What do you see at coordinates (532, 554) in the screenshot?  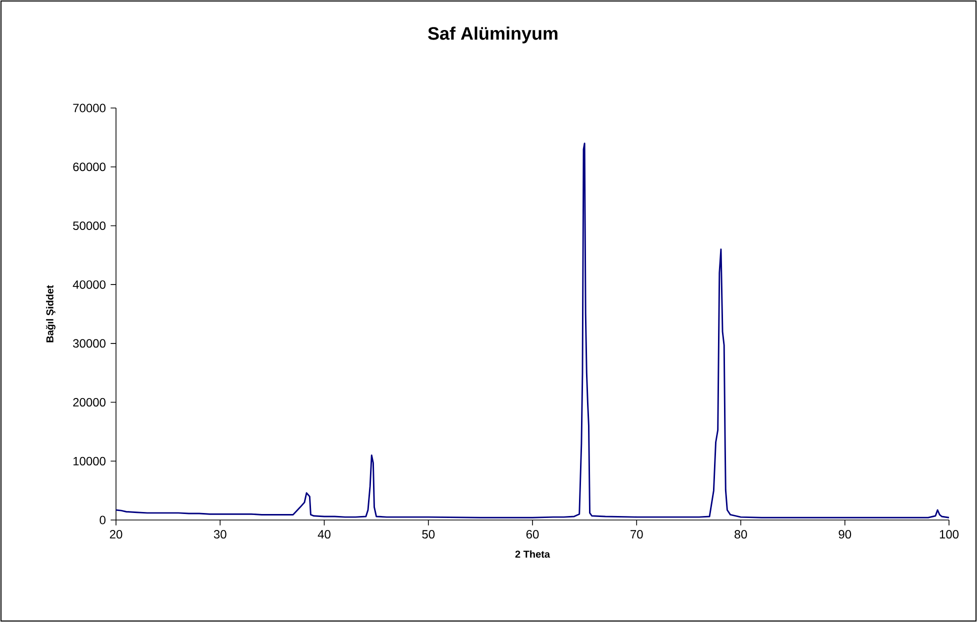 I see `x-axis-title: 2 Theta` at bounding box center [532, 554].